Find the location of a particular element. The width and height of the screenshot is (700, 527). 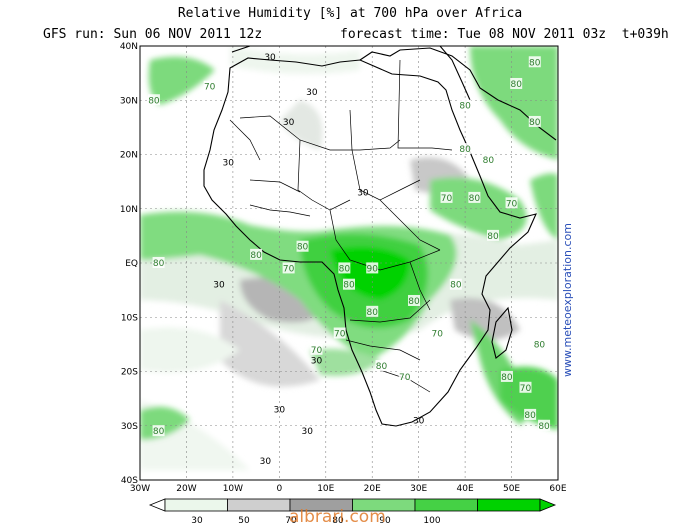

colorbar-label: 70 is located at coordinates (291, 520).